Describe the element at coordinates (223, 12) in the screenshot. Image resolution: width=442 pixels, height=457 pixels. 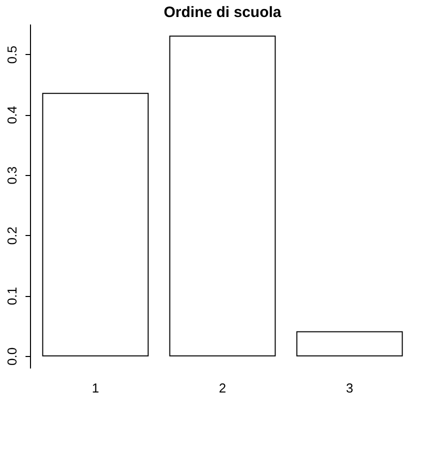
I see `chart-title: Ordine di scuola` at that location.